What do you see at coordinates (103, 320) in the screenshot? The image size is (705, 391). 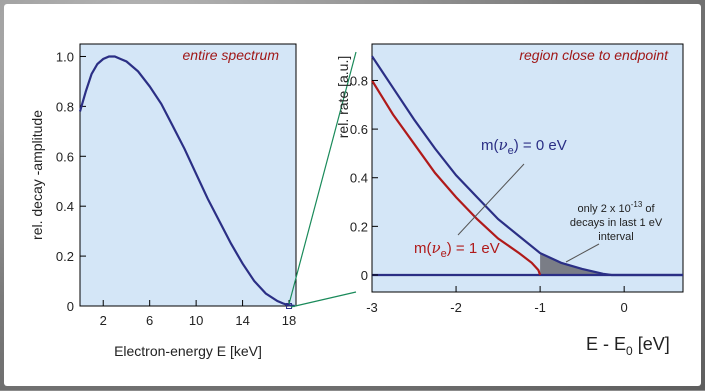 I see `left-x-tick-label: 2` at bounding box center [103, 320].